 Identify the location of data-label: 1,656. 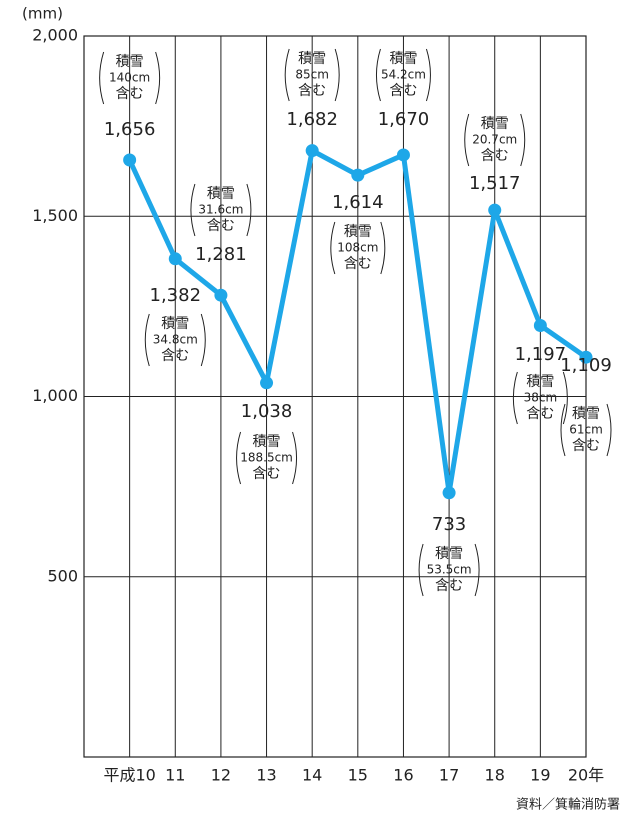
(130, 129).